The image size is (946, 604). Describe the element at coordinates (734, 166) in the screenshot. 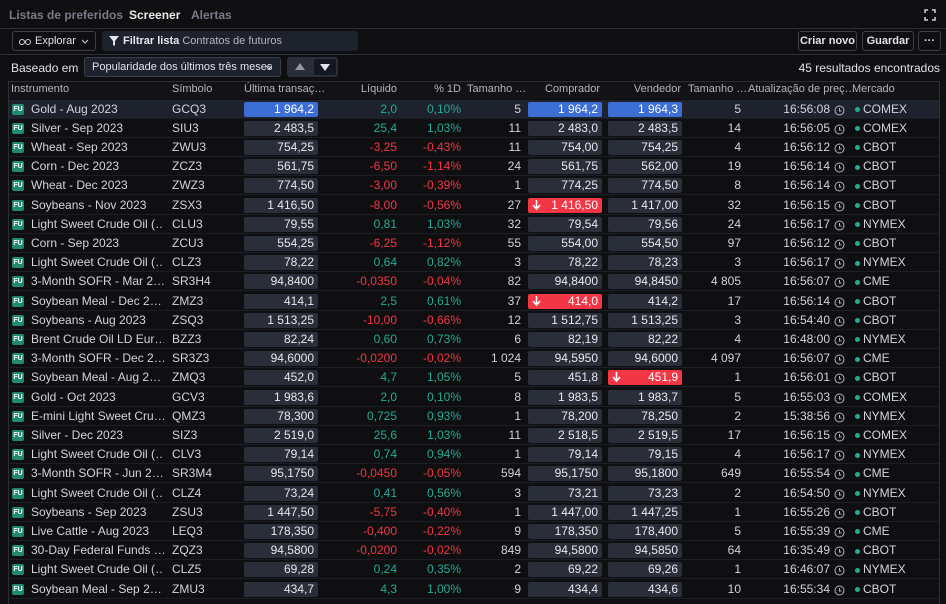

I see `cell-ask-size: 19` at that location.